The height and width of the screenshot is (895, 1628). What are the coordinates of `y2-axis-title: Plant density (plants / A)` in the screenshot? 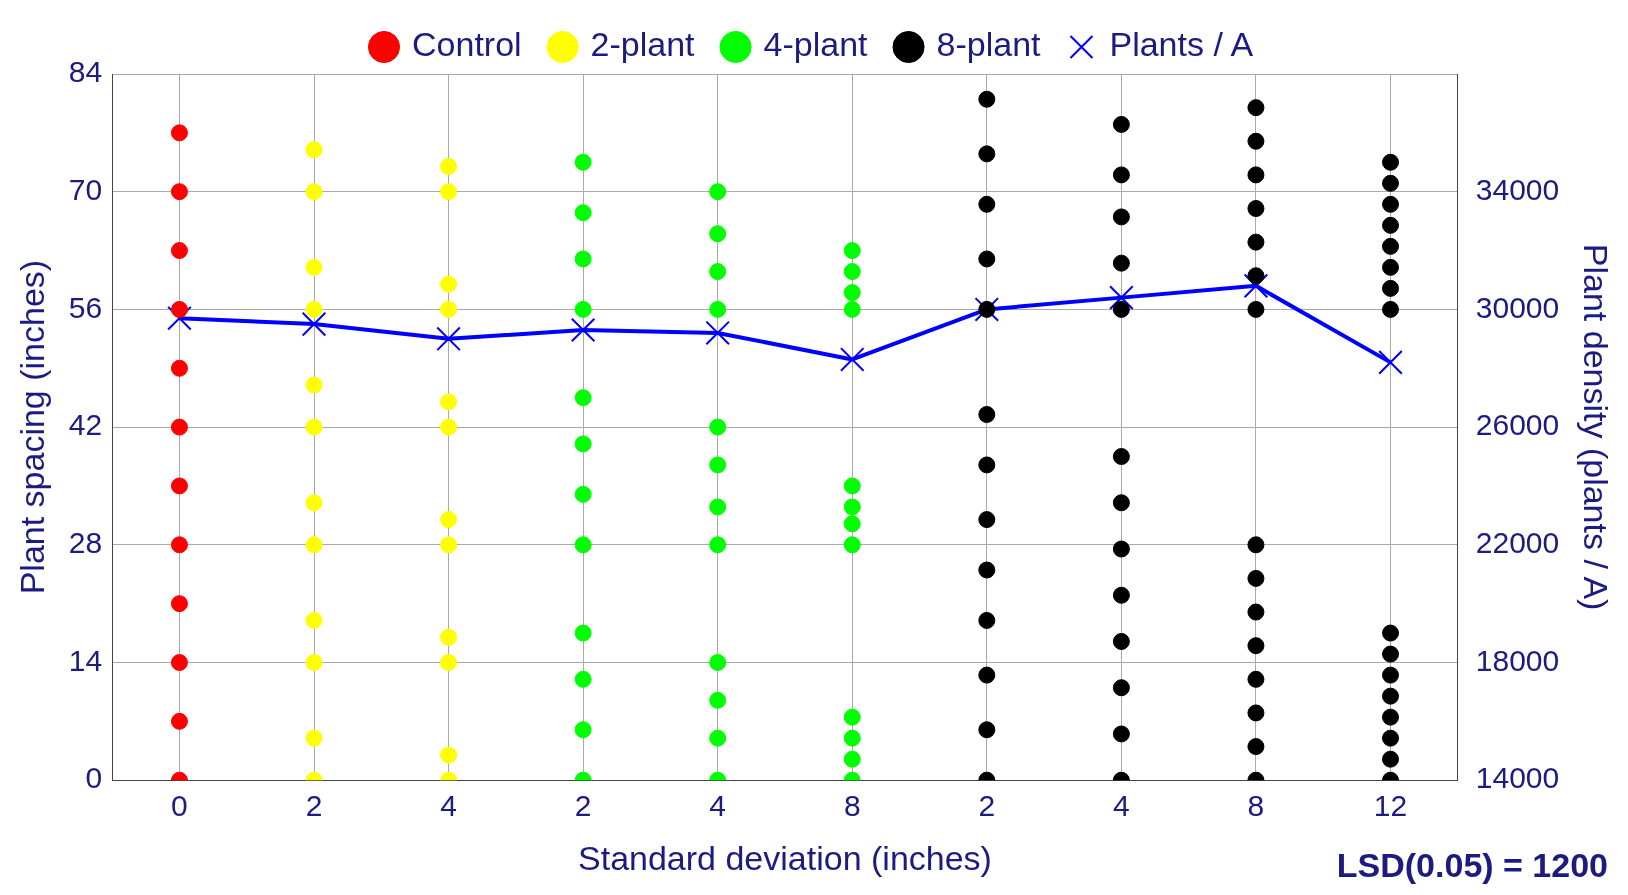 It's located at (1596, 427).